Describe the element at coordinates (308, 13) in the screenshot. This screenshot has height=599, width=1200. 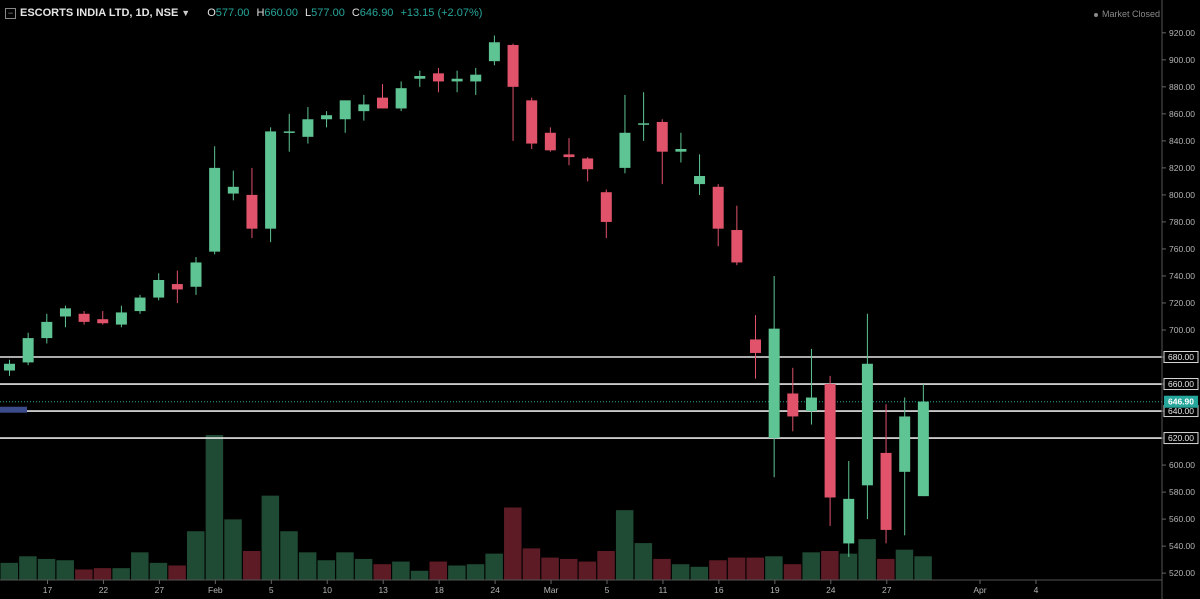
I see `low-label: L` at that location.